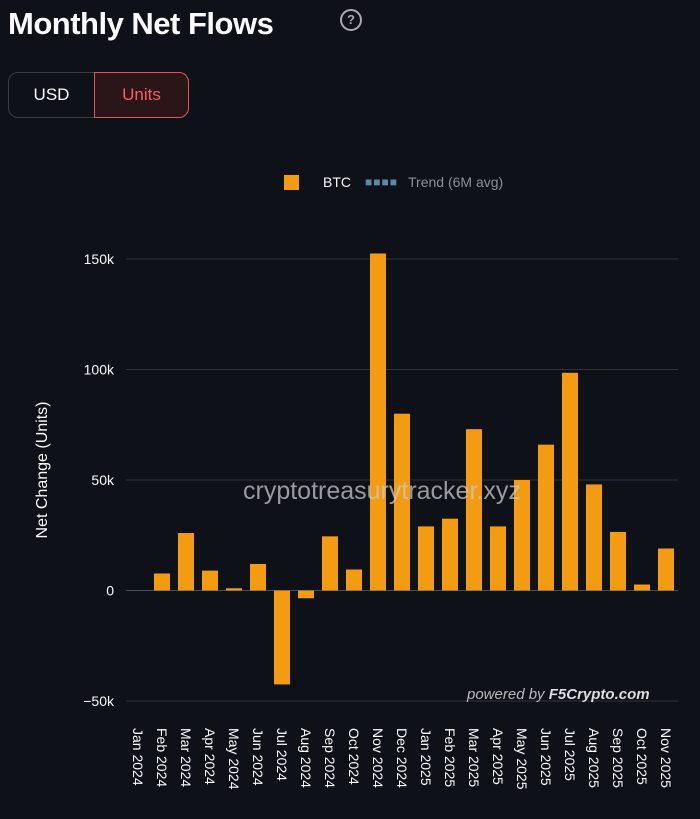  I want to click on x-tick-label: Oct 2025, so click(642, 756).